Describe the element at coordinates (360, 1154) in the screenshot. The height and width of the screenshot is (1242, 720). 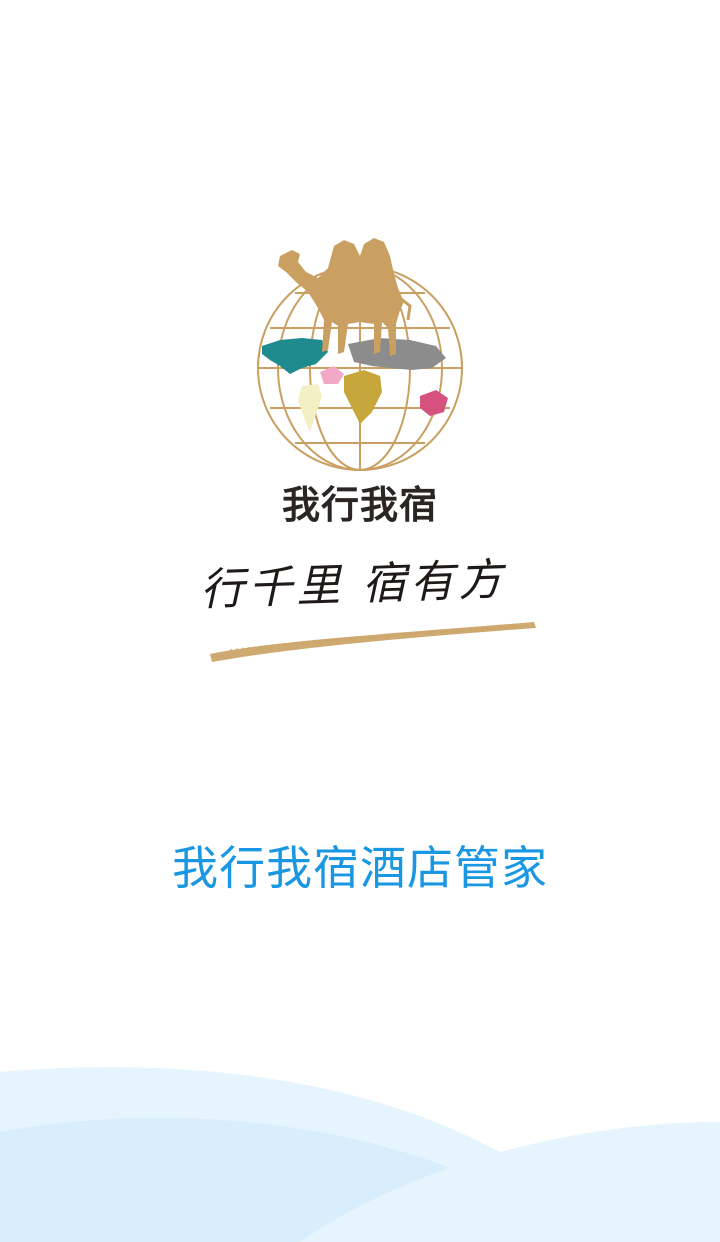
I see `wave-background` at that location.